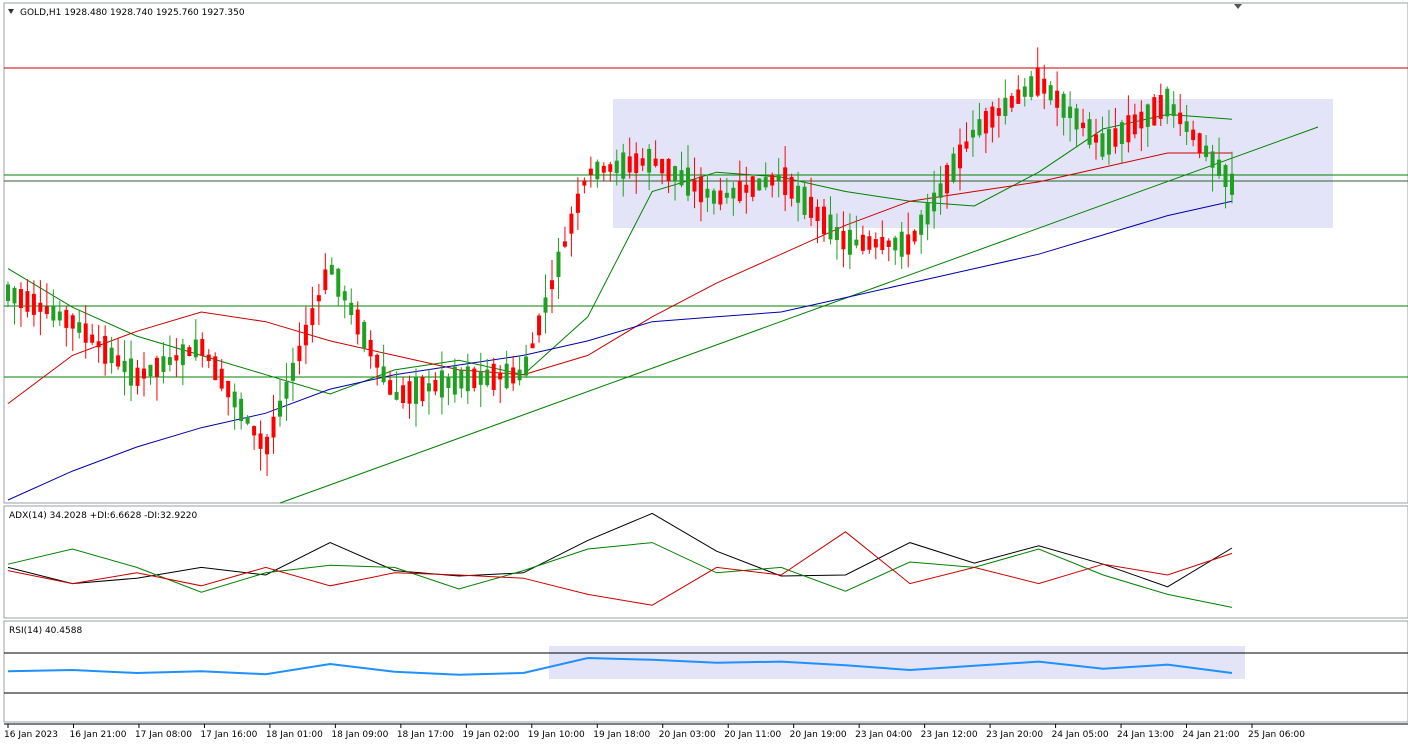  Describe the element at coordinates (620, 550) in the screenshot. I see `adx-line` at that location.